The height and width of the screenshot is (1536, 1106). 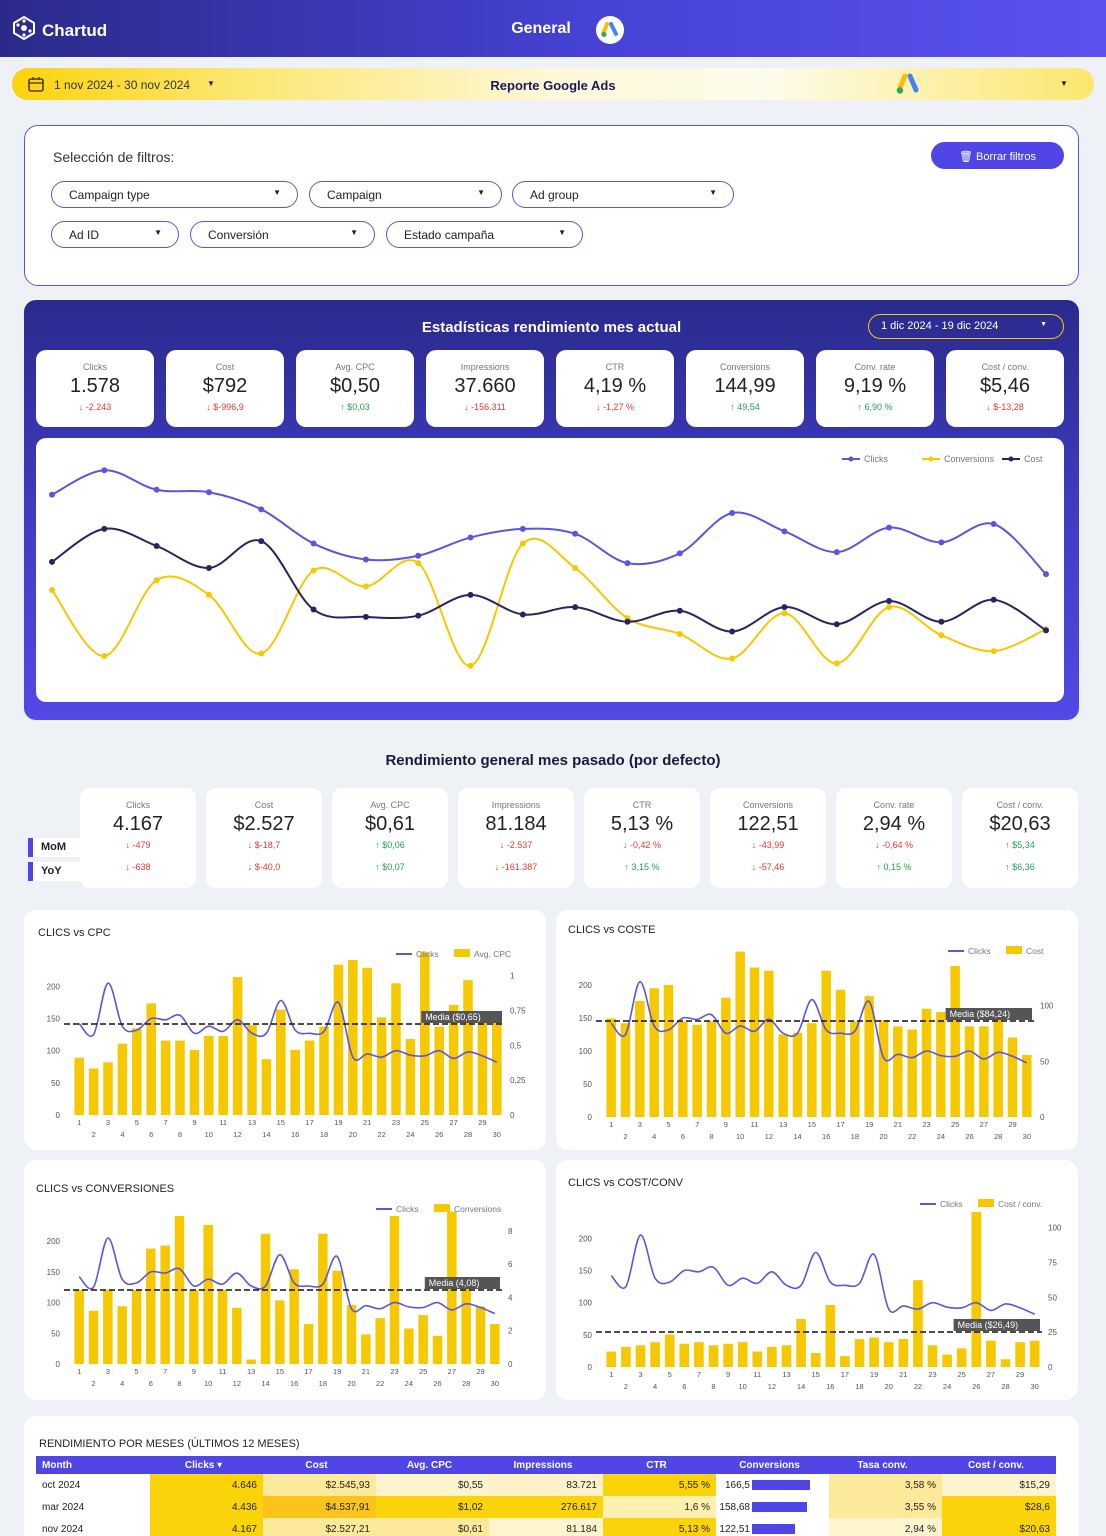 I want to click on campaign-dropdown: Campaign ▼, so click(x=405, y=194).